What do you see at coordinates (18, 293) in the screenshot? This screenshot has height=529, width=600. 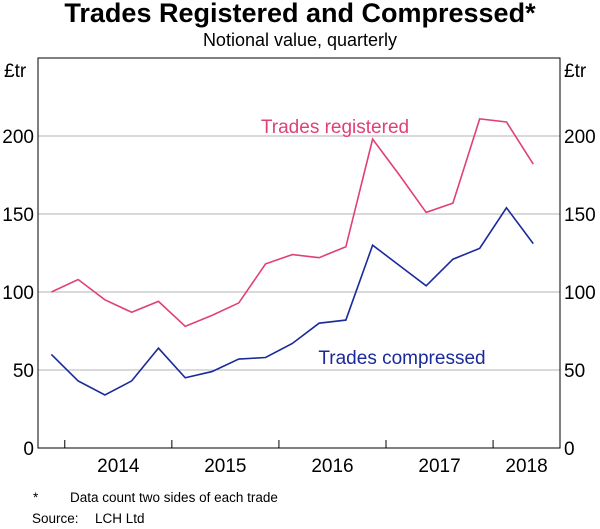 I see `y-tick-label-left: 100` at bounding box center [18, 293].